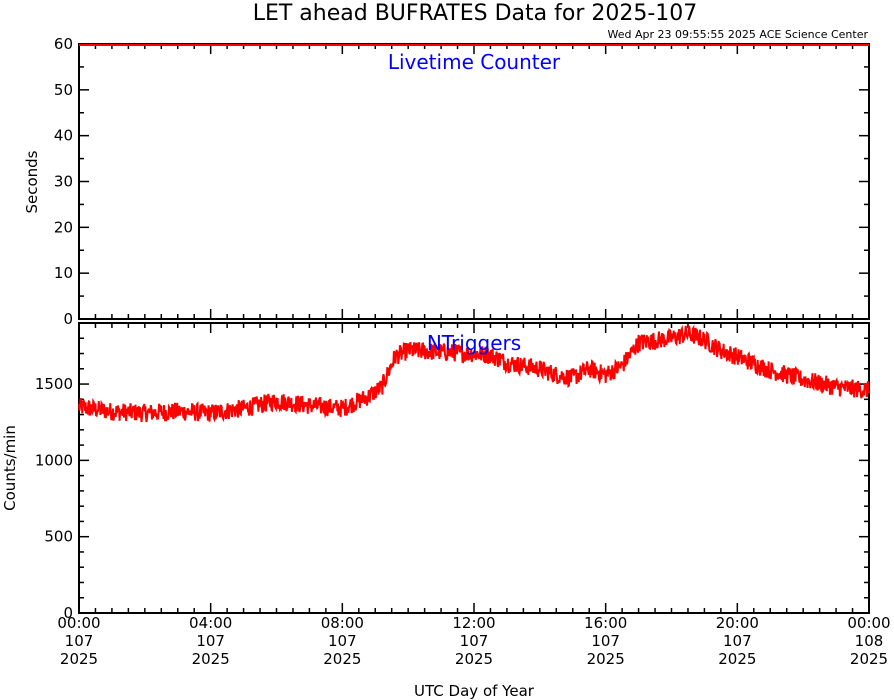  Describe the element at coordinates (58, 537) in the screenshot. I see `ntriggers-ytick-label: 500` at that location.